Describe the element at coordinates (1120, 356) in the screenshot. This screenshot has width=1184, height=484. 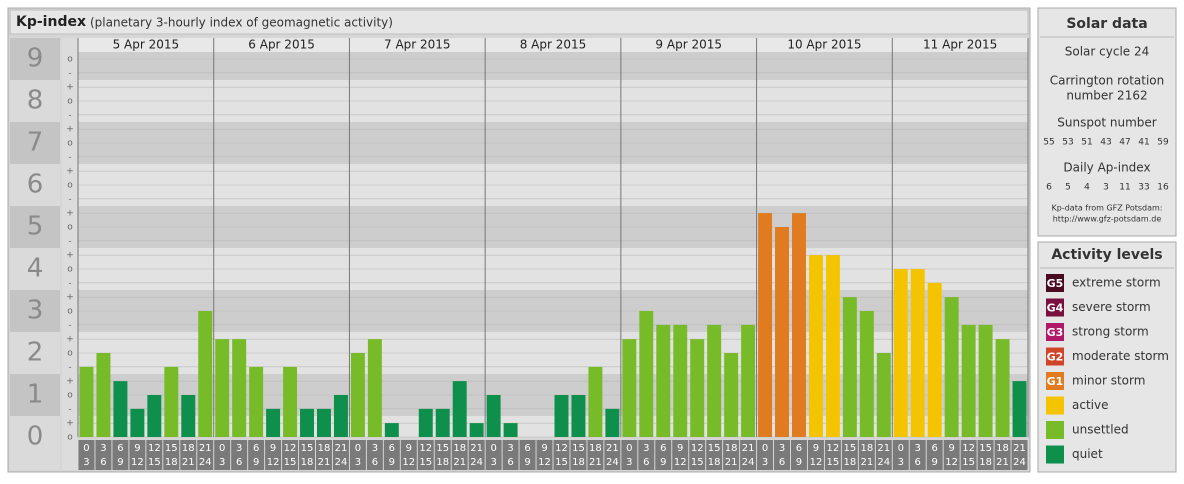
I see `legend-label: moderate storm` at that location.